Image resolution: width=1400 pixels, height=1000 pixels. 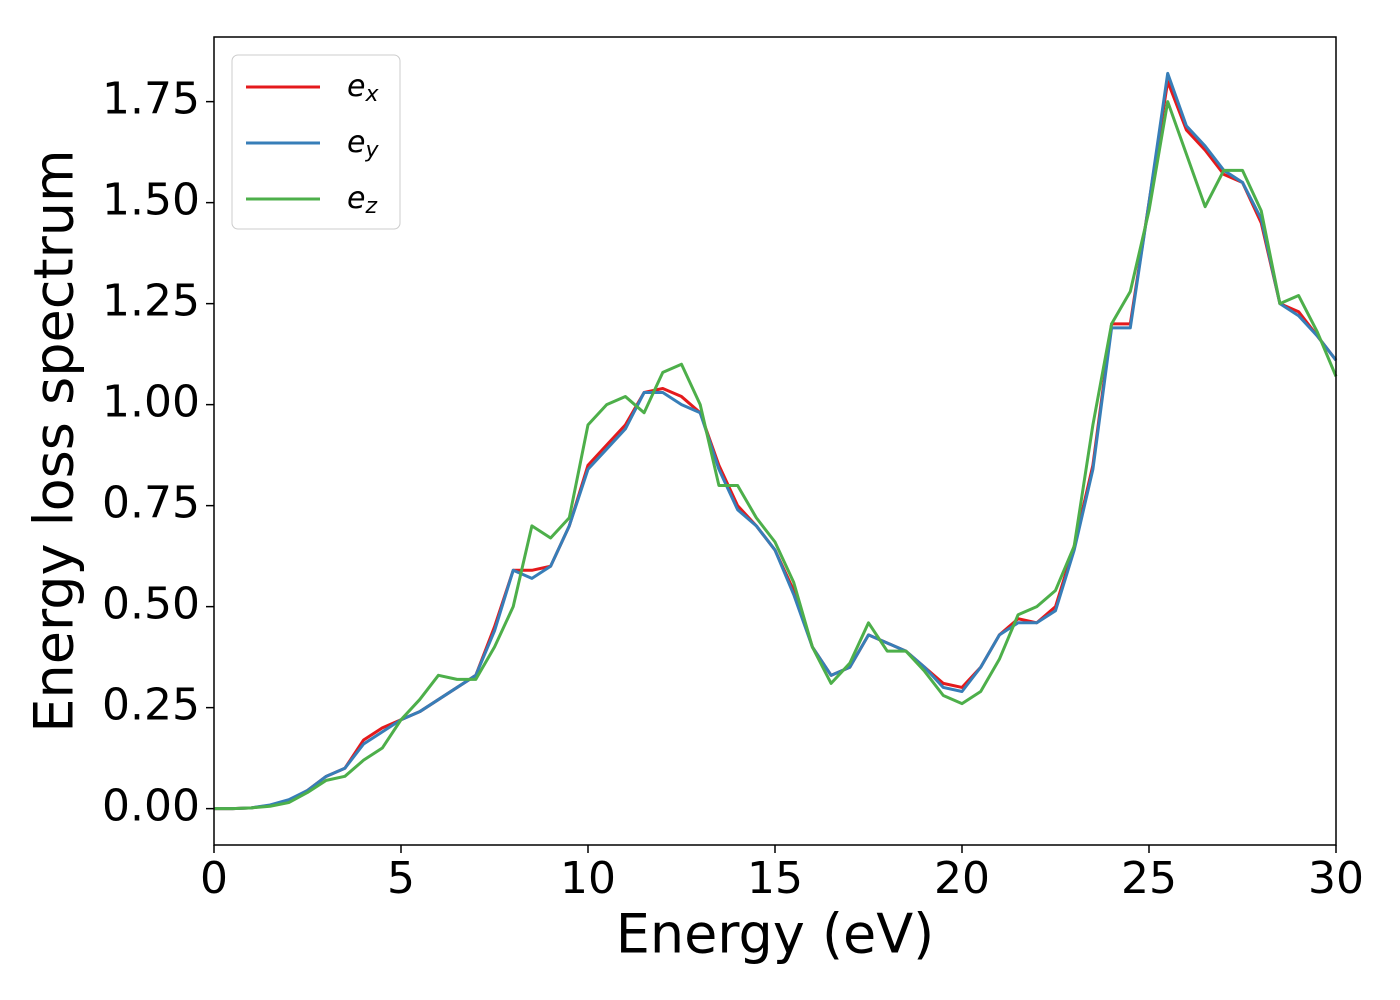 What do you see at coordinates (151, 705) in the screenshot?
I see `y-tick-label: 0.25` at bounding box center [151, 705].